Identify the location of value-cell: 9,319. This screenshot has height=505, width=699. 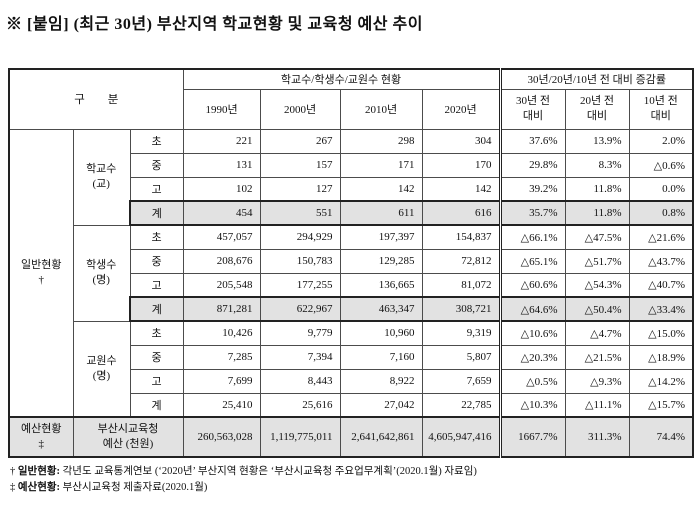
(461, 333).